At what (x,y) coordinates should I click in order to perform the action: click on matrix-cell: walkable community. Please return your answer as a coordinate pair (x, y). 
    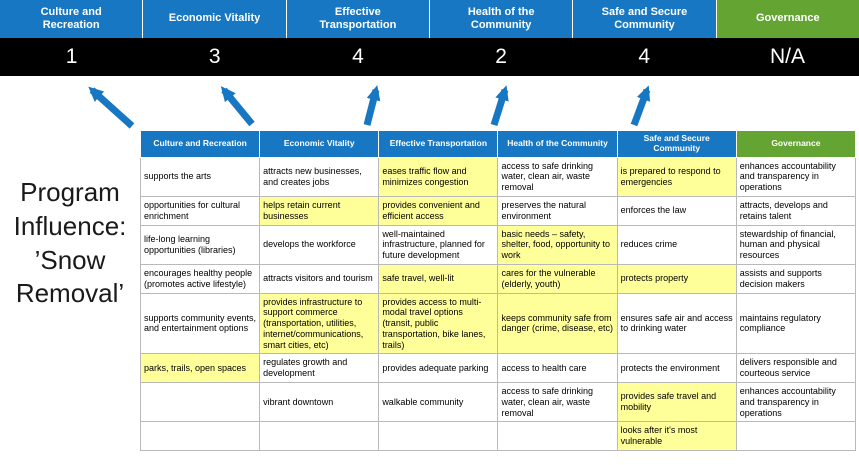
    Looking at the image, I should click on (438, 402).